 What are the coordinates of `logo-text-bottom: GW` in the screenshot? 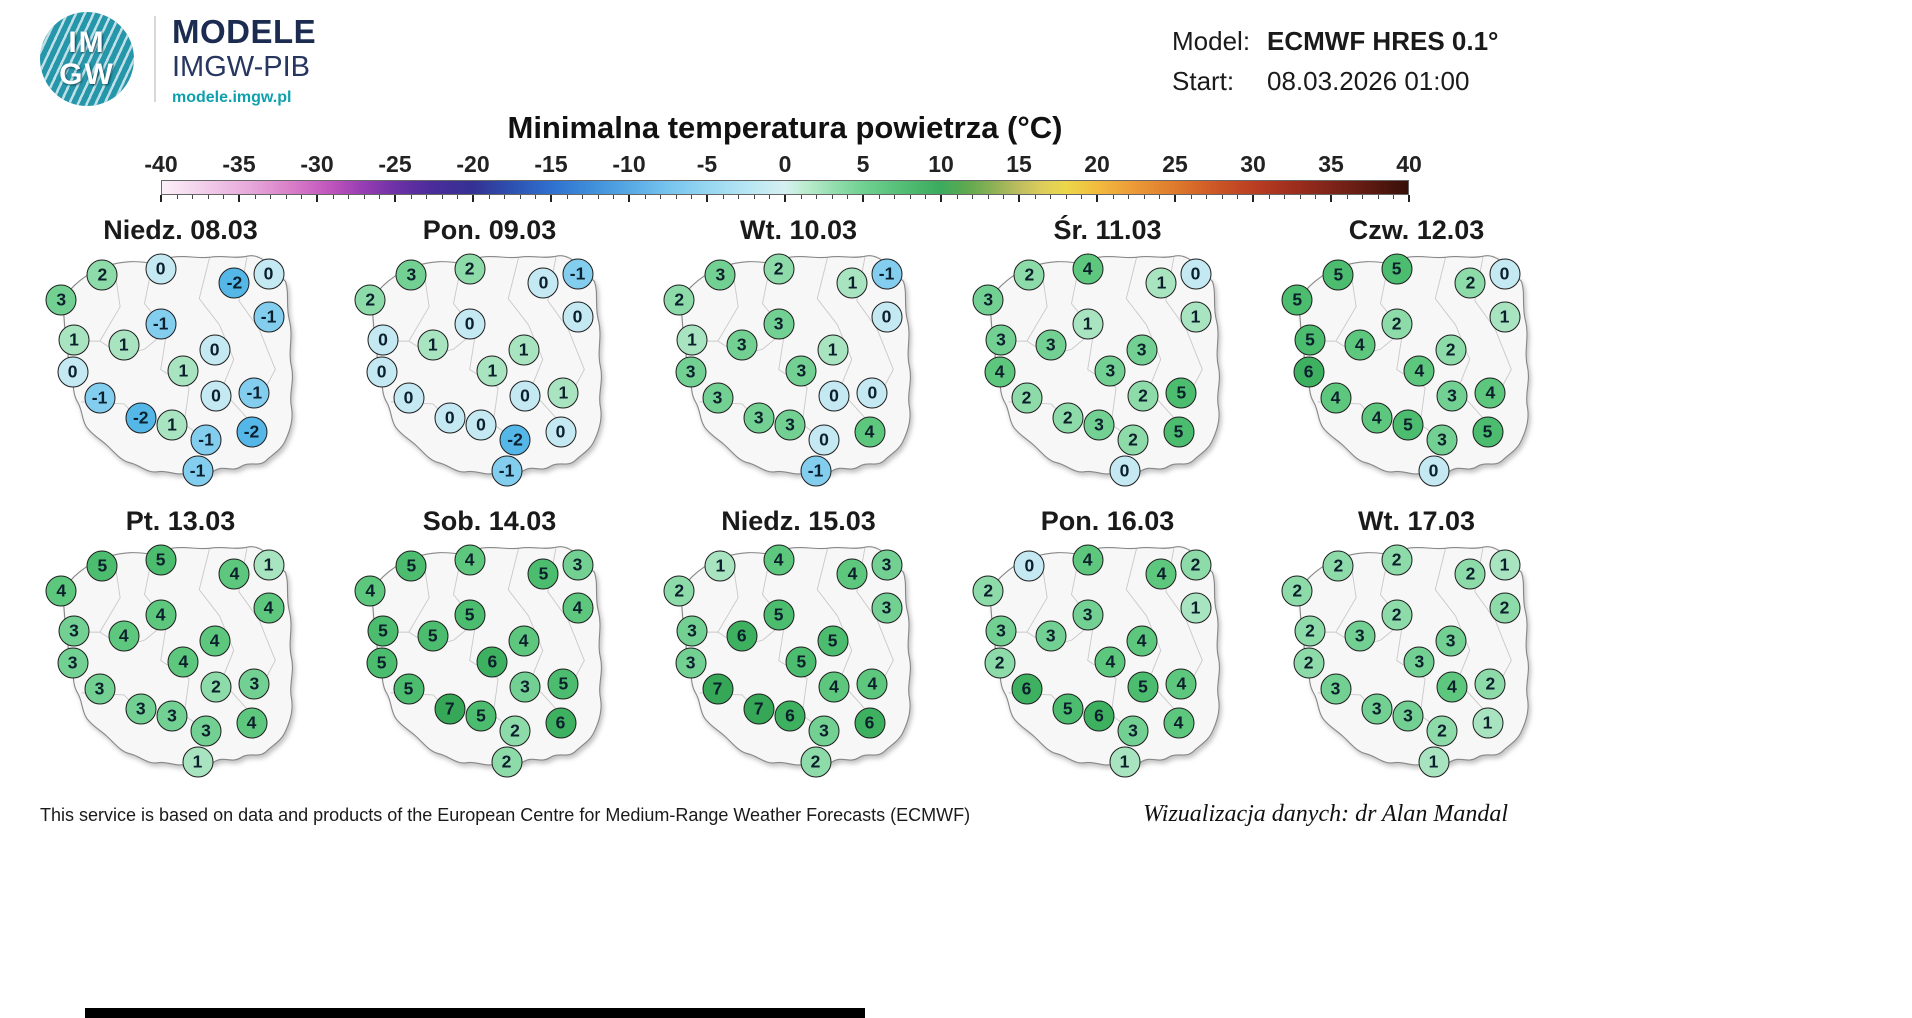 It's located at (87, 74).